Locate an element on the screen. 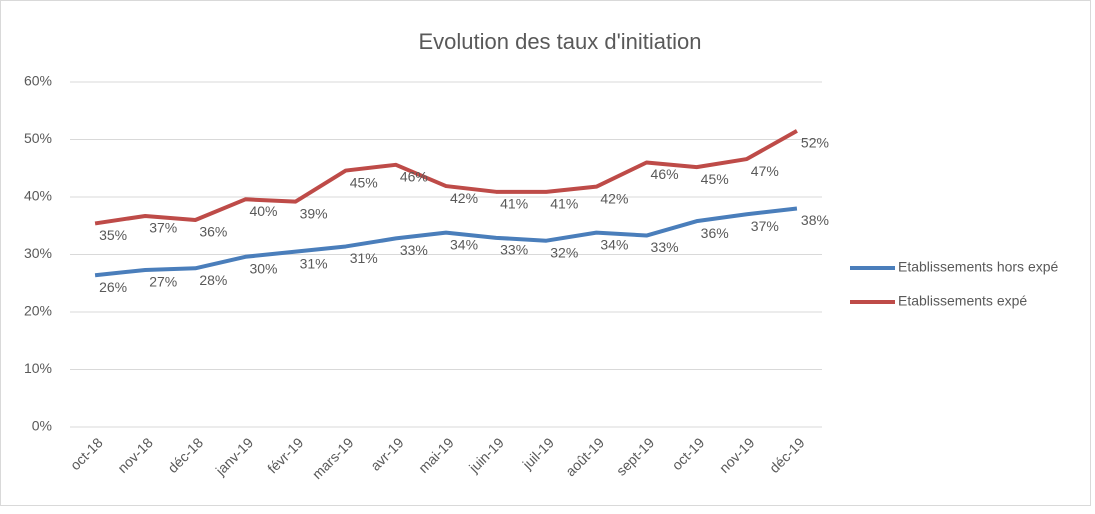 The image size is (1095, 514). data-label: 30% is located at coordinates (263, 269).